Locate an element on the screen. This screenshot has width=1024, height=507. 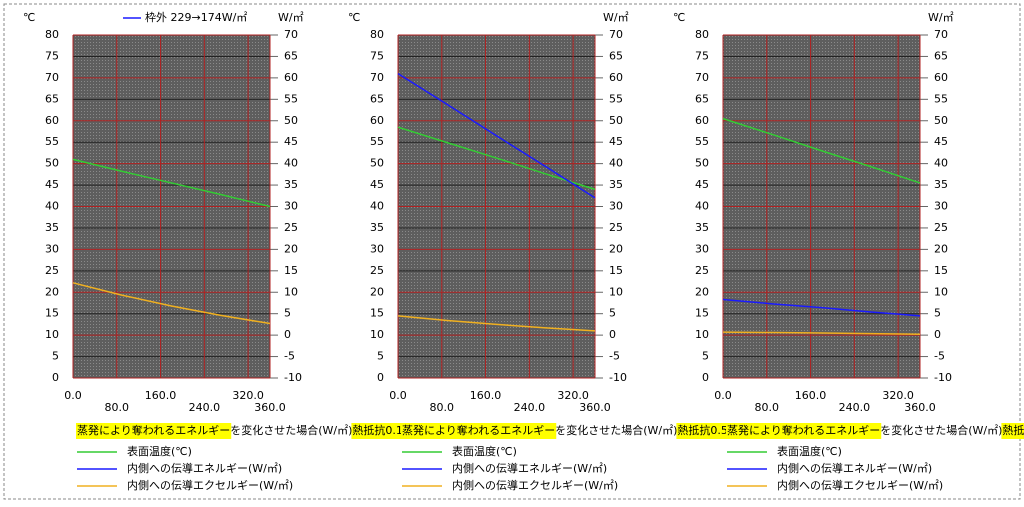
y2-tick-label: 70 is located at coordinates (941, 34).